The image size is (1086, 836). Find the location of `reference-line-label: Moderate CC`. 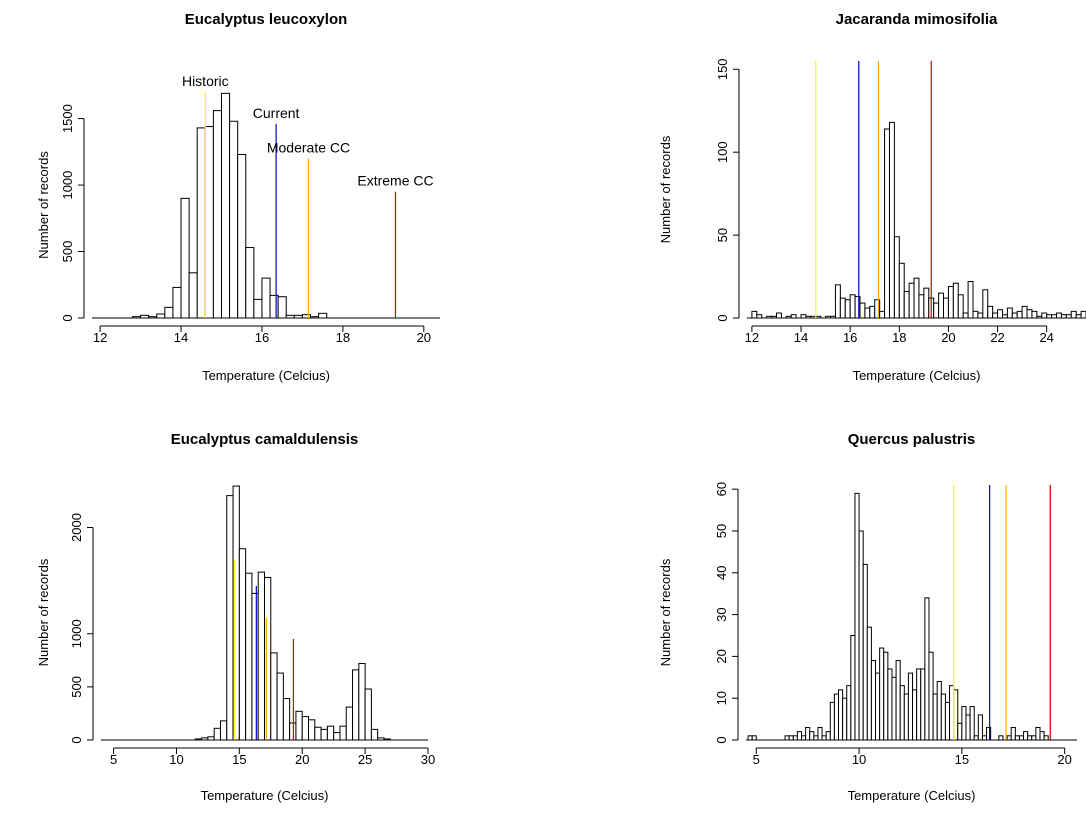

reference-line-label: Moderate CC is located at coordinates (308, 147).